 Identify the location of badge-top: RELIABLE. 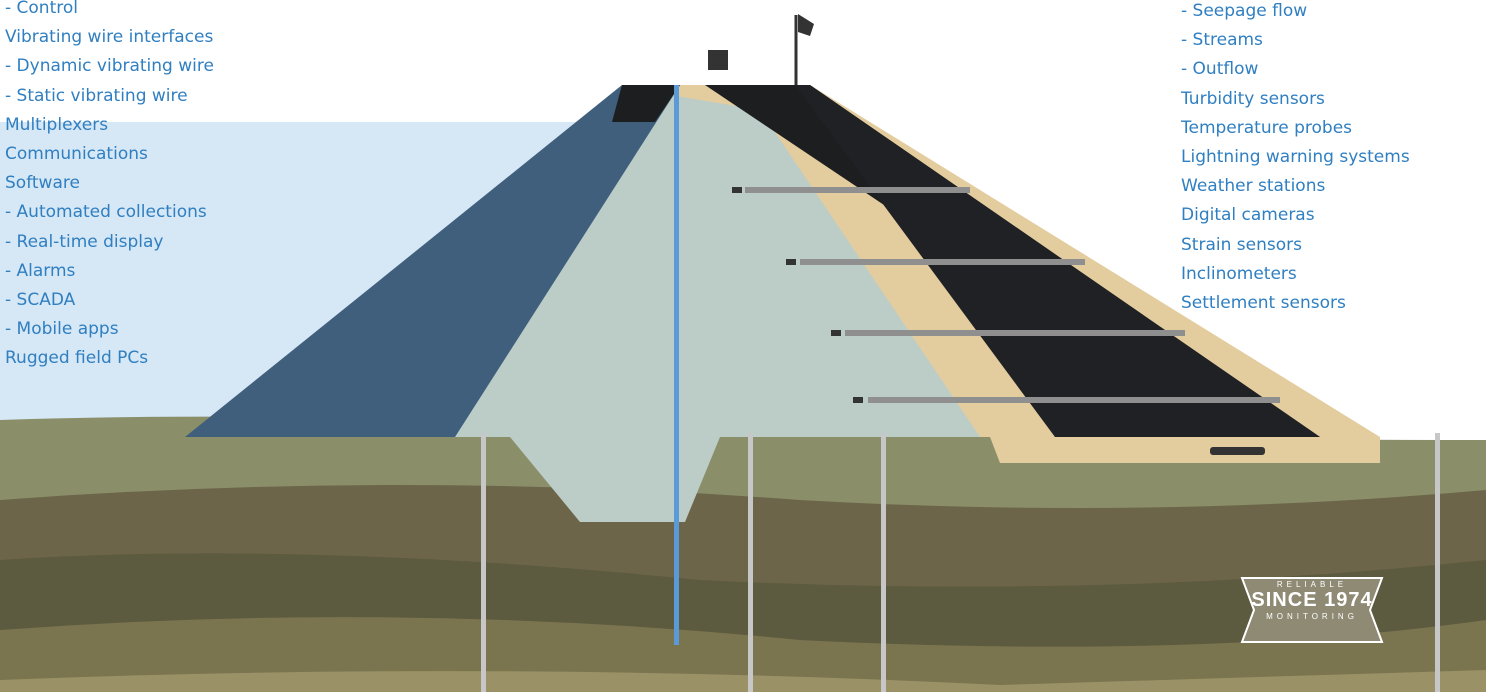
(1312, 584).